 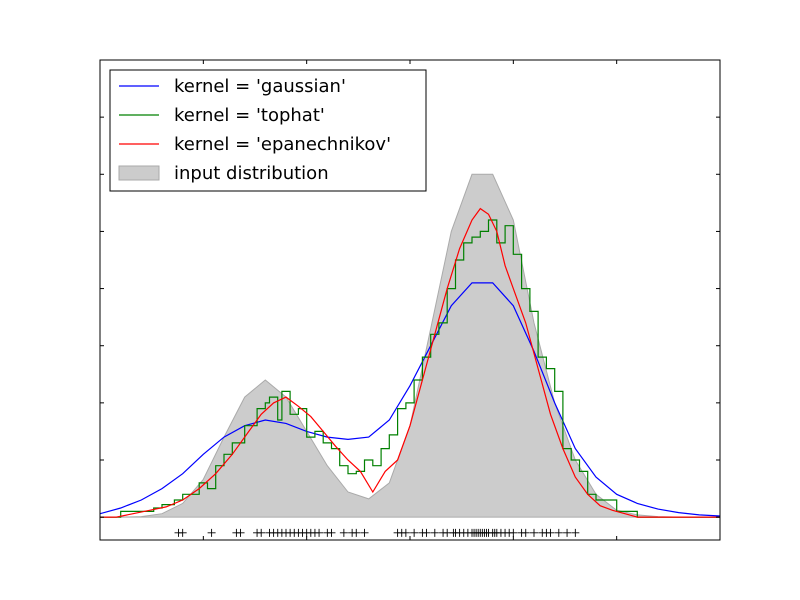 I want to click on legend-label-epanechnikov: kernel = 'epanechnikov', so click(x=282, y=144).